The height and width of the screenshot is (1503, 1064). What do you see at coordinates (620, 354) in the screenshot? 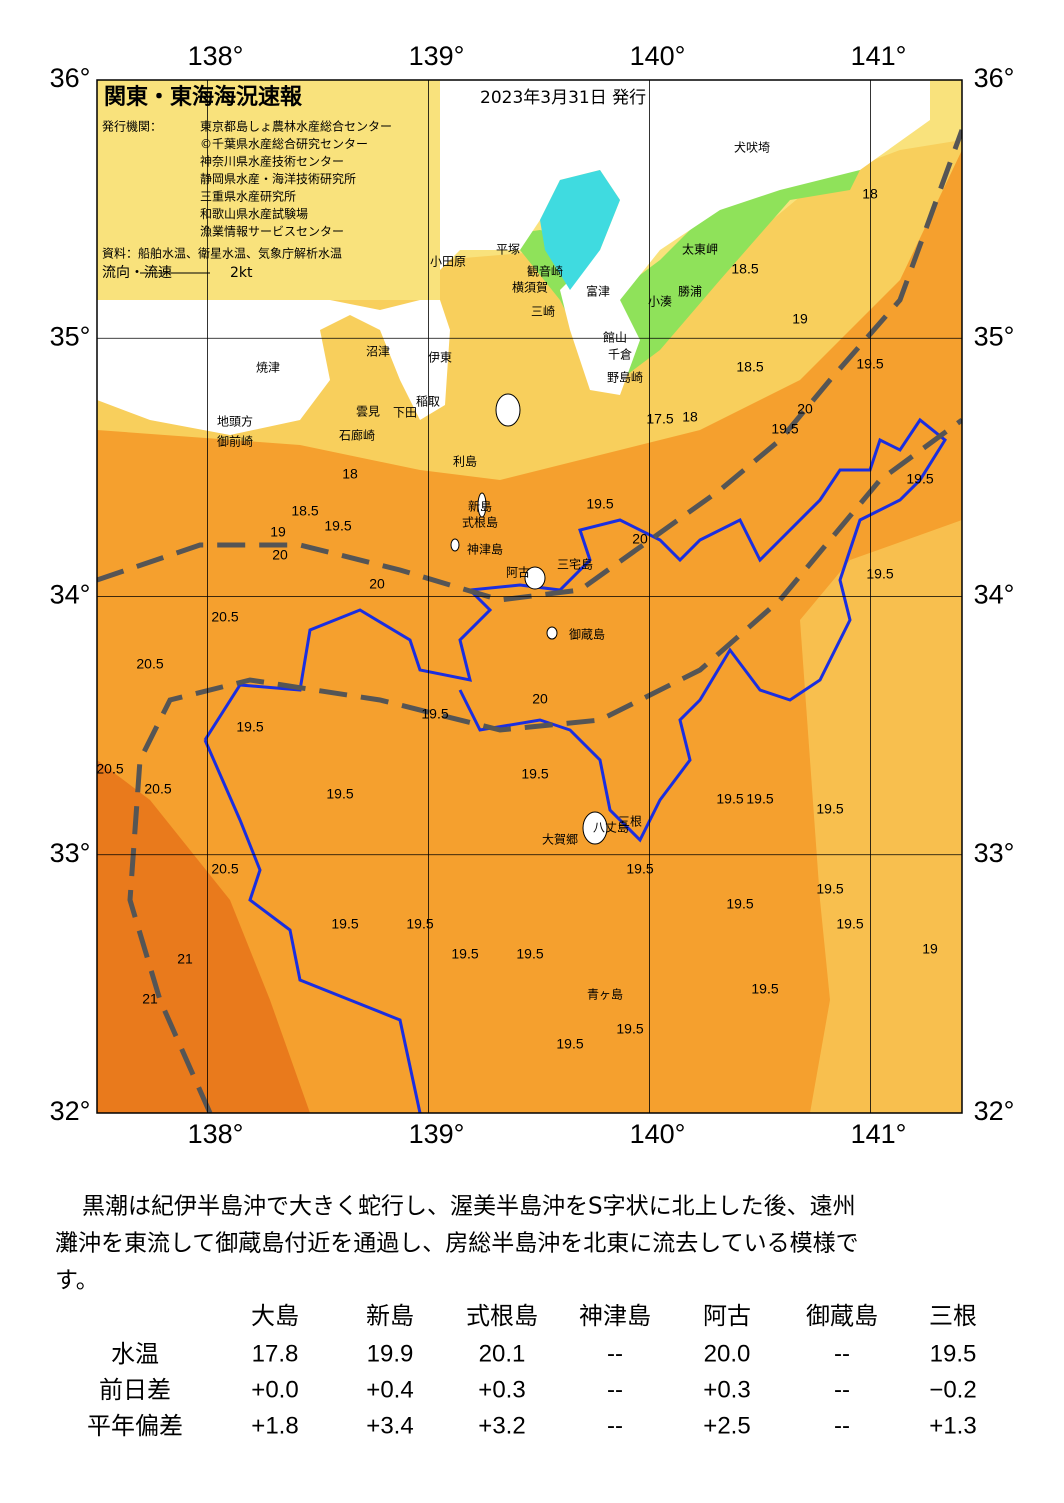
I see `place-name: 千倉` at bounding box center [620, 354].